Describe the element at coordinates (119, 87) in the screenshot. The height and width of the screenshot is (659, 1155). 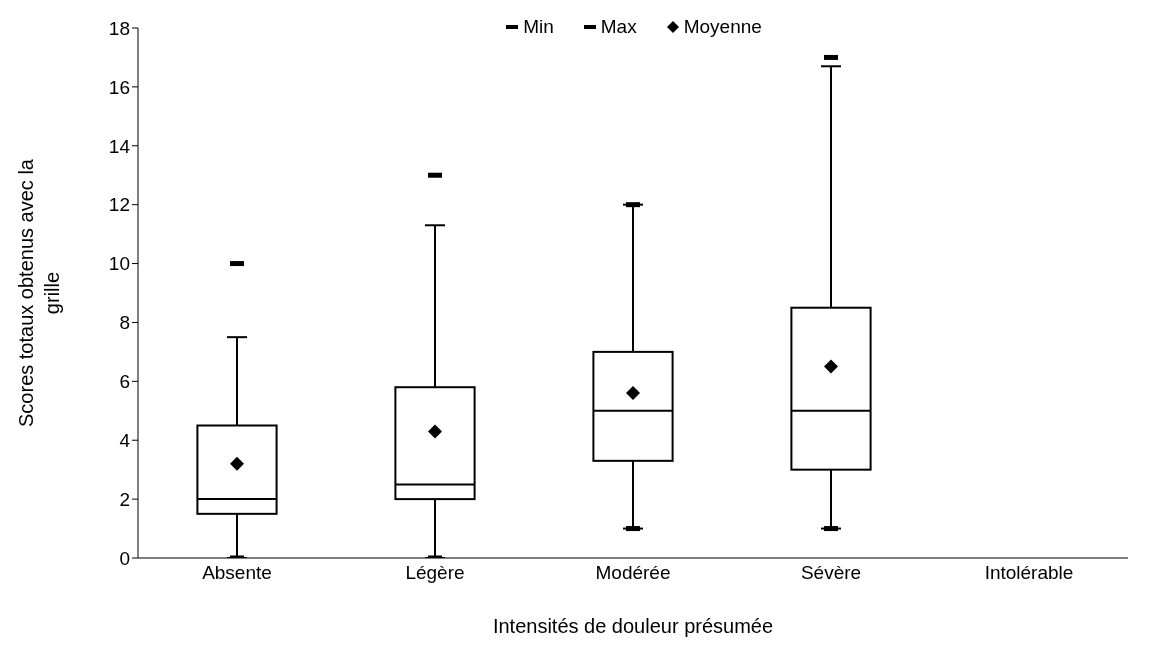
I see `y-tick-label: 16` at that location.